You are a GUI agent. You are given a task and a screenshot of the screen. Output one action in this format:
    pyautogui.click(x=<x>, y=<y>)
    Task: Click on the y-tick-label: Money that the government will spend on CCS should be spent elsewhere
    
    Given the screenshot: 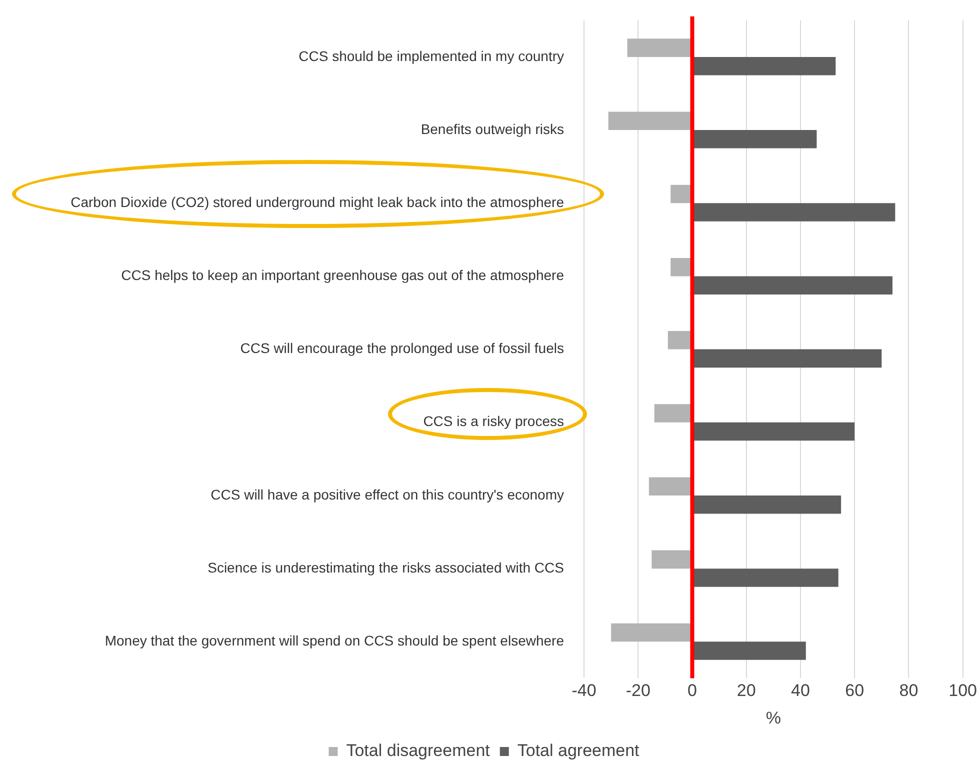 What is the action you would take?
    pyautogui.click(x=334, y=640)
    